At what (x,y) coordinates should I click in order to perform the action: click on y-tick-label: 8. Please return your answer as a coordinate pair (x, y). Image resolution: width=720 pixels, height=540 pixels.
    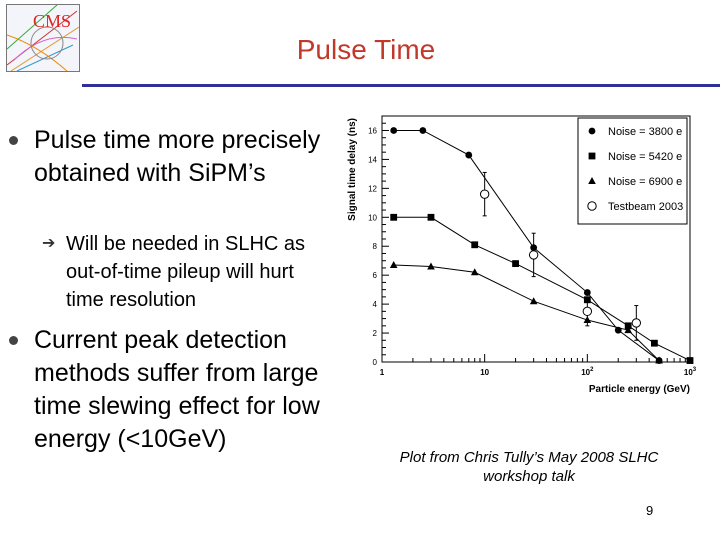
    Looking at the image, I should click on (375, 246).